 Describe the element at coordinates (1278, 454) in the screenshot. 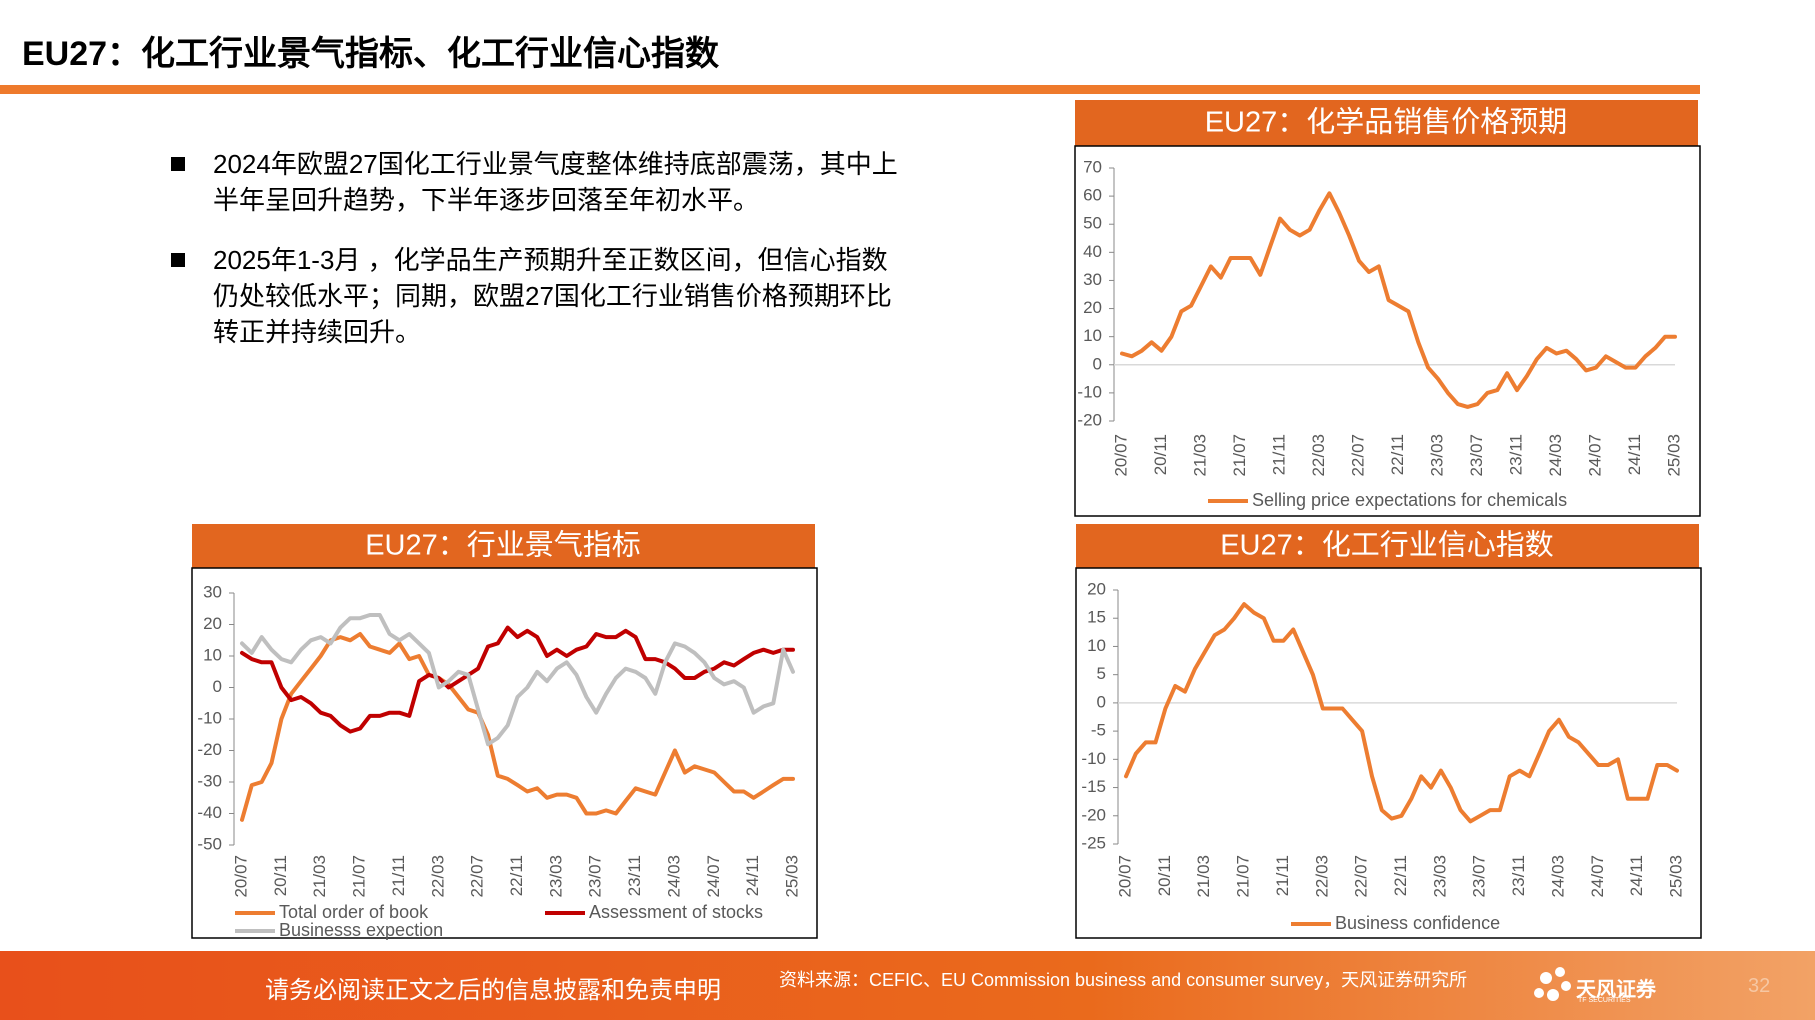

I see `x-tick-label: 21/11` at that location.